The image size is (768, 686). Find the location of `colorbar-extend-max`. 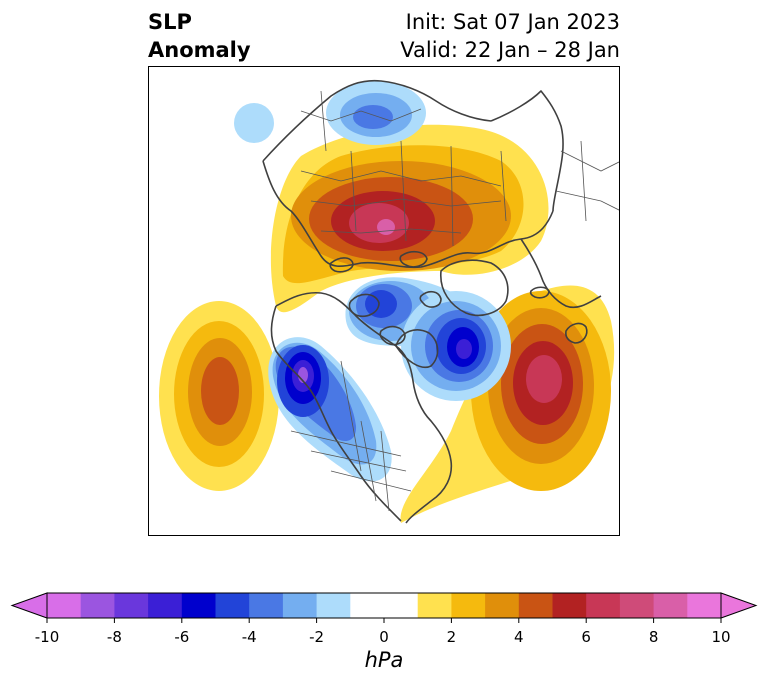

colorbar-extend-max is located at coordinates (739, 605).